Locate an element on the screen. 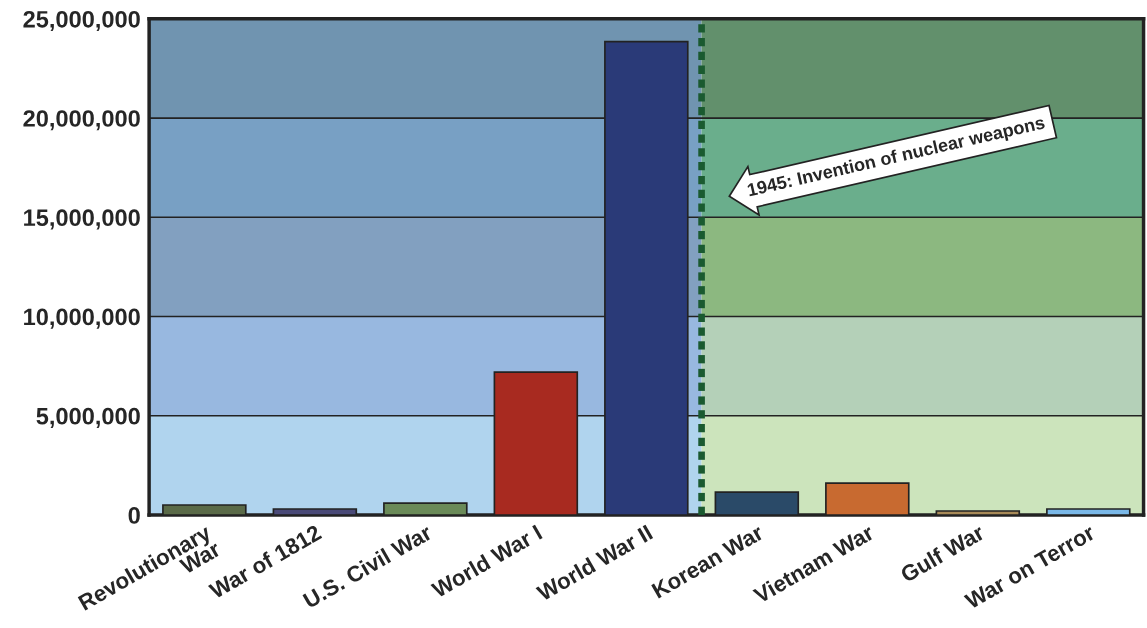  y-tick-label: 0 is located at coordinates (134, 515).